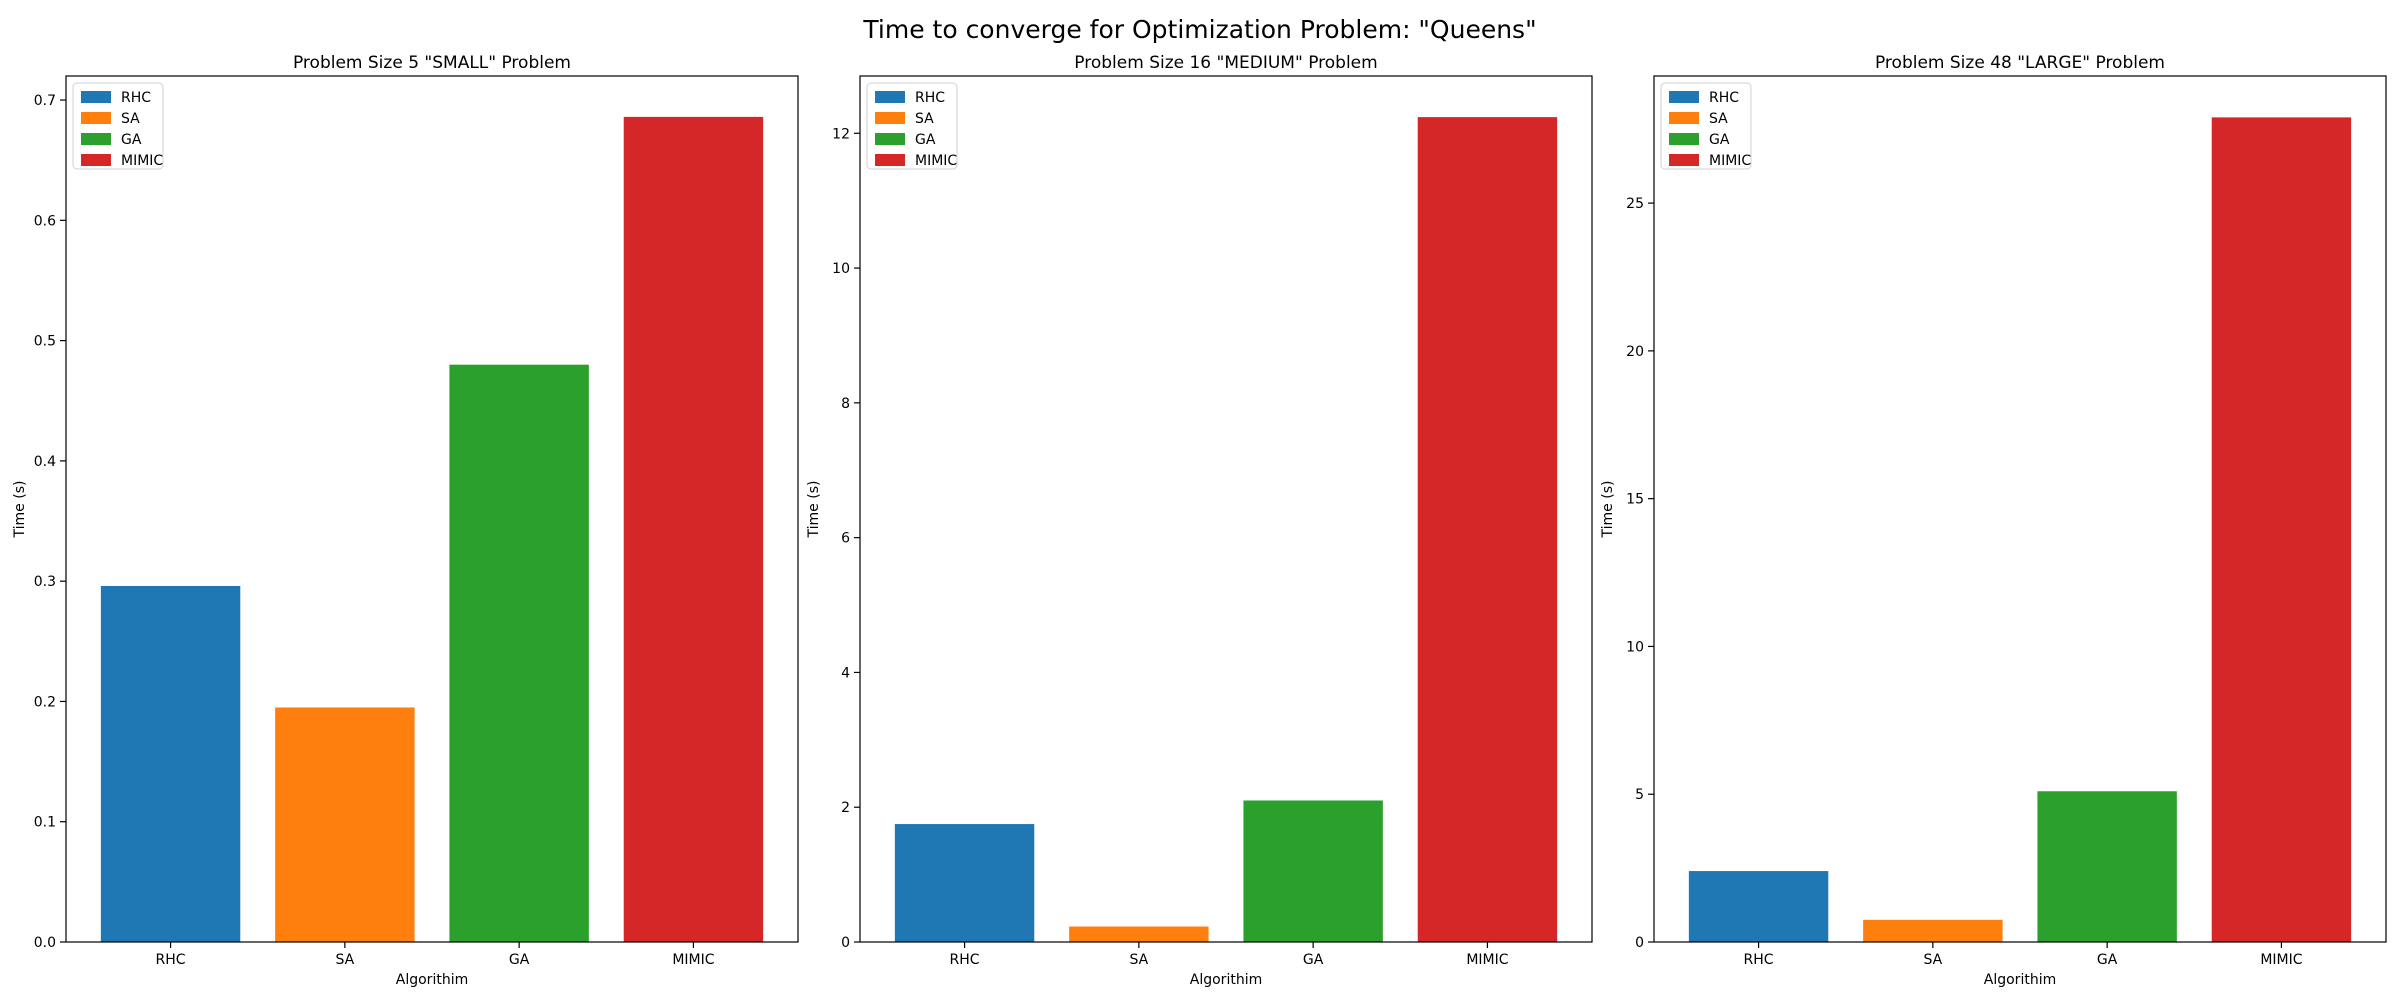 This screenshot has height=1000, width=2400. Describe the element at coordinates (45, 823) in the screenshot. I see `y-tick-label: 0.1` at that location.